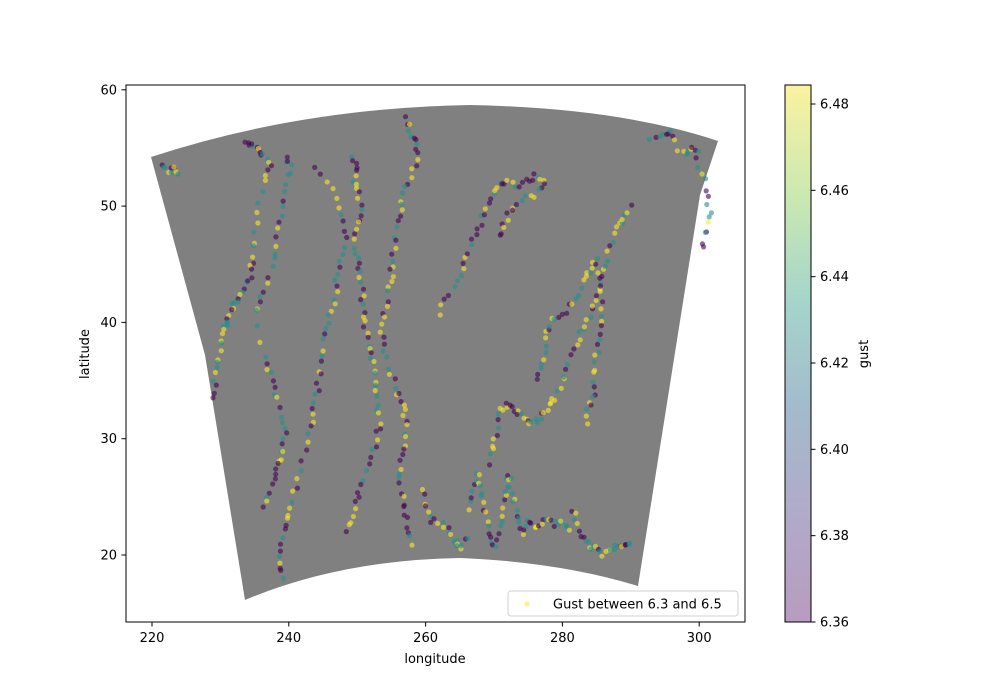 This screenshot has width=1000, height=700. What do you see at coordinates (834, 105) in the screenshot?
I see `colorbar-tick-label: 6.48` at bounding box center [834, 105].